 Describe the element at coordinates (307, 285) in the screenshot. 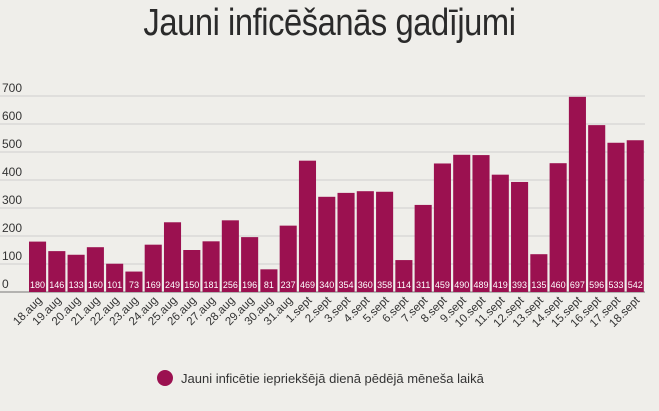

I see `bar-value-label: 469` at that location.